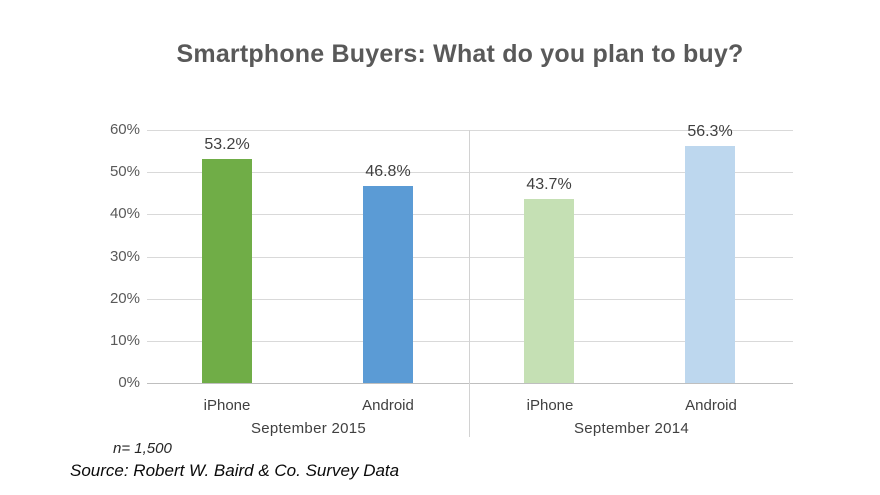 This screenshot has width=880, height=495. Describe the element at coordinates (142, 448) in the screenshot. I see `sample-size-note: n= 1,500` at that location.